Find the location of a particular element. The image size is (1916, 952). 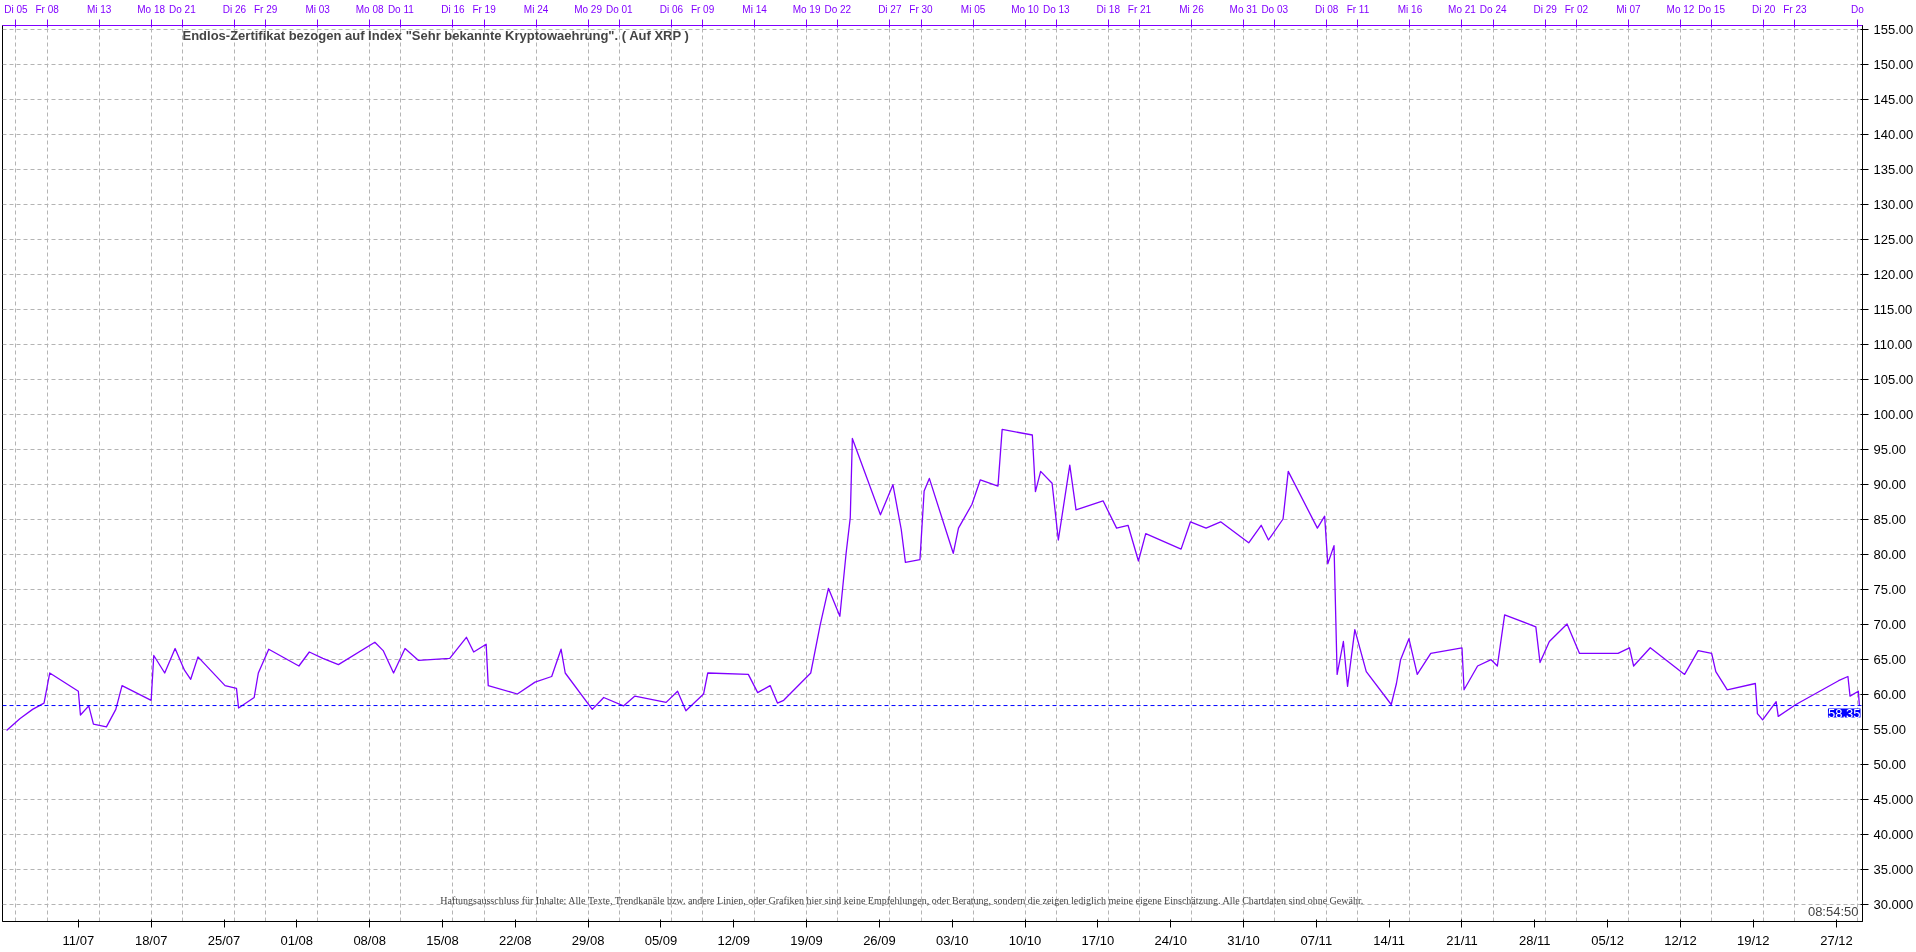

chart-title: Endlos-Zertifikat bezogen auf Index "Sehr bekannte Kryptowaehrung". ( Auf XRP ) is located at coordinates (435, 35).